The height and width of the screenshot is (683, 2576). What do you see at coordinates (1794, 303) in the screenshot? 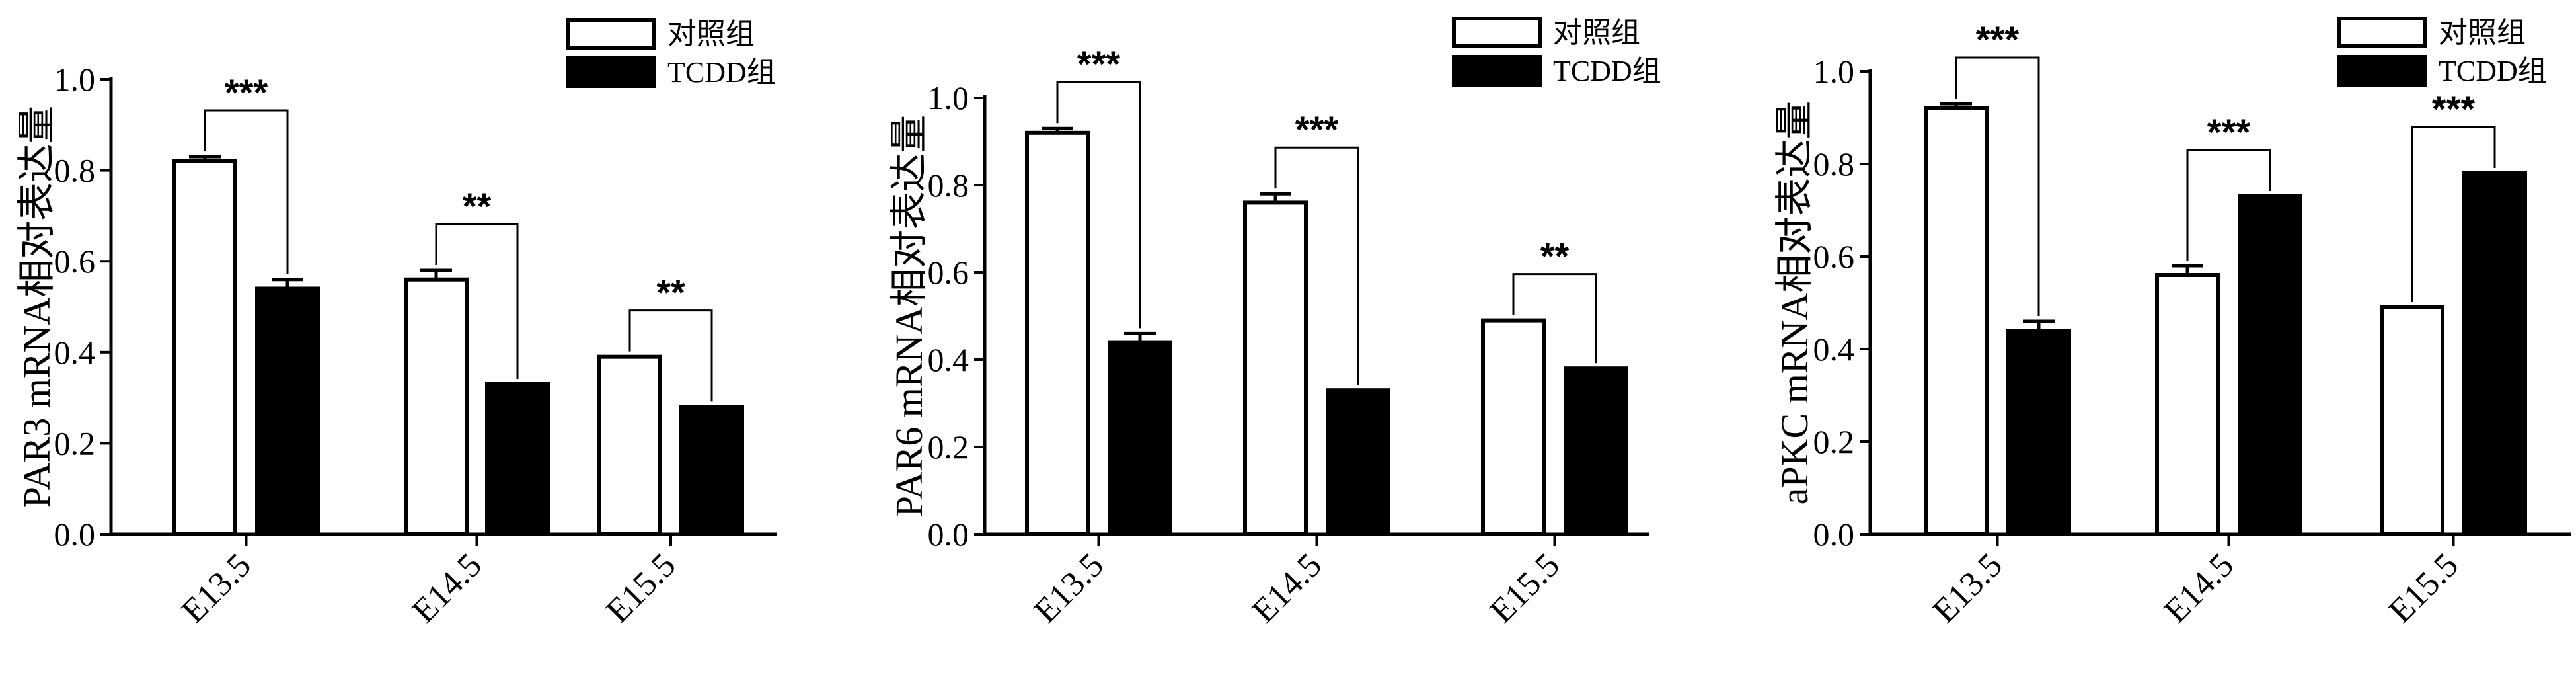
I see `y-axis-label: aPKC mRNA相对表达量` at bounding box center [1794, 303].